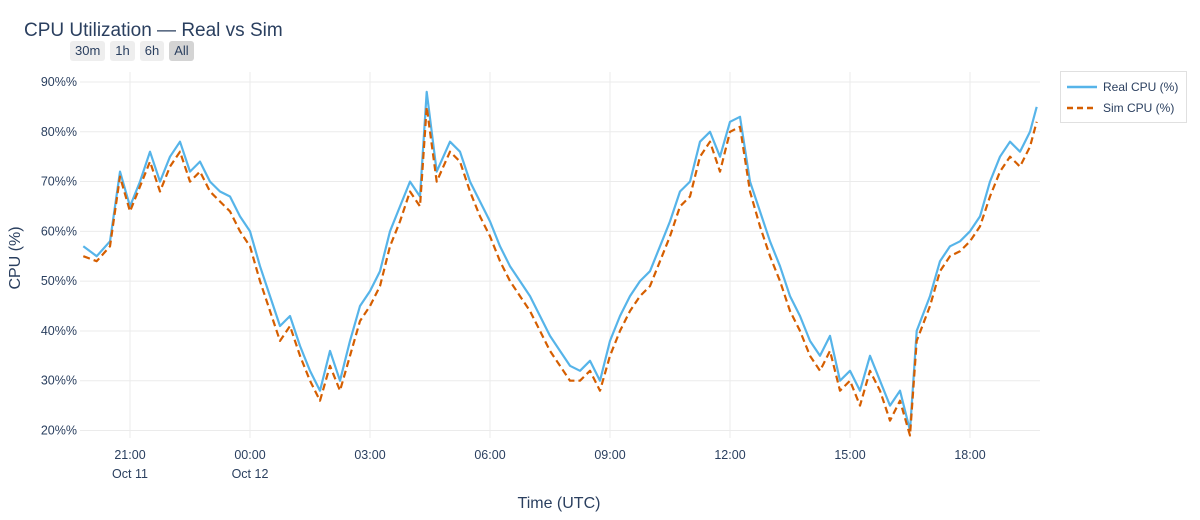 This screenshot has width=1200, height=520. I want to click on y-tick-label: 60%%, so click(59, 231).